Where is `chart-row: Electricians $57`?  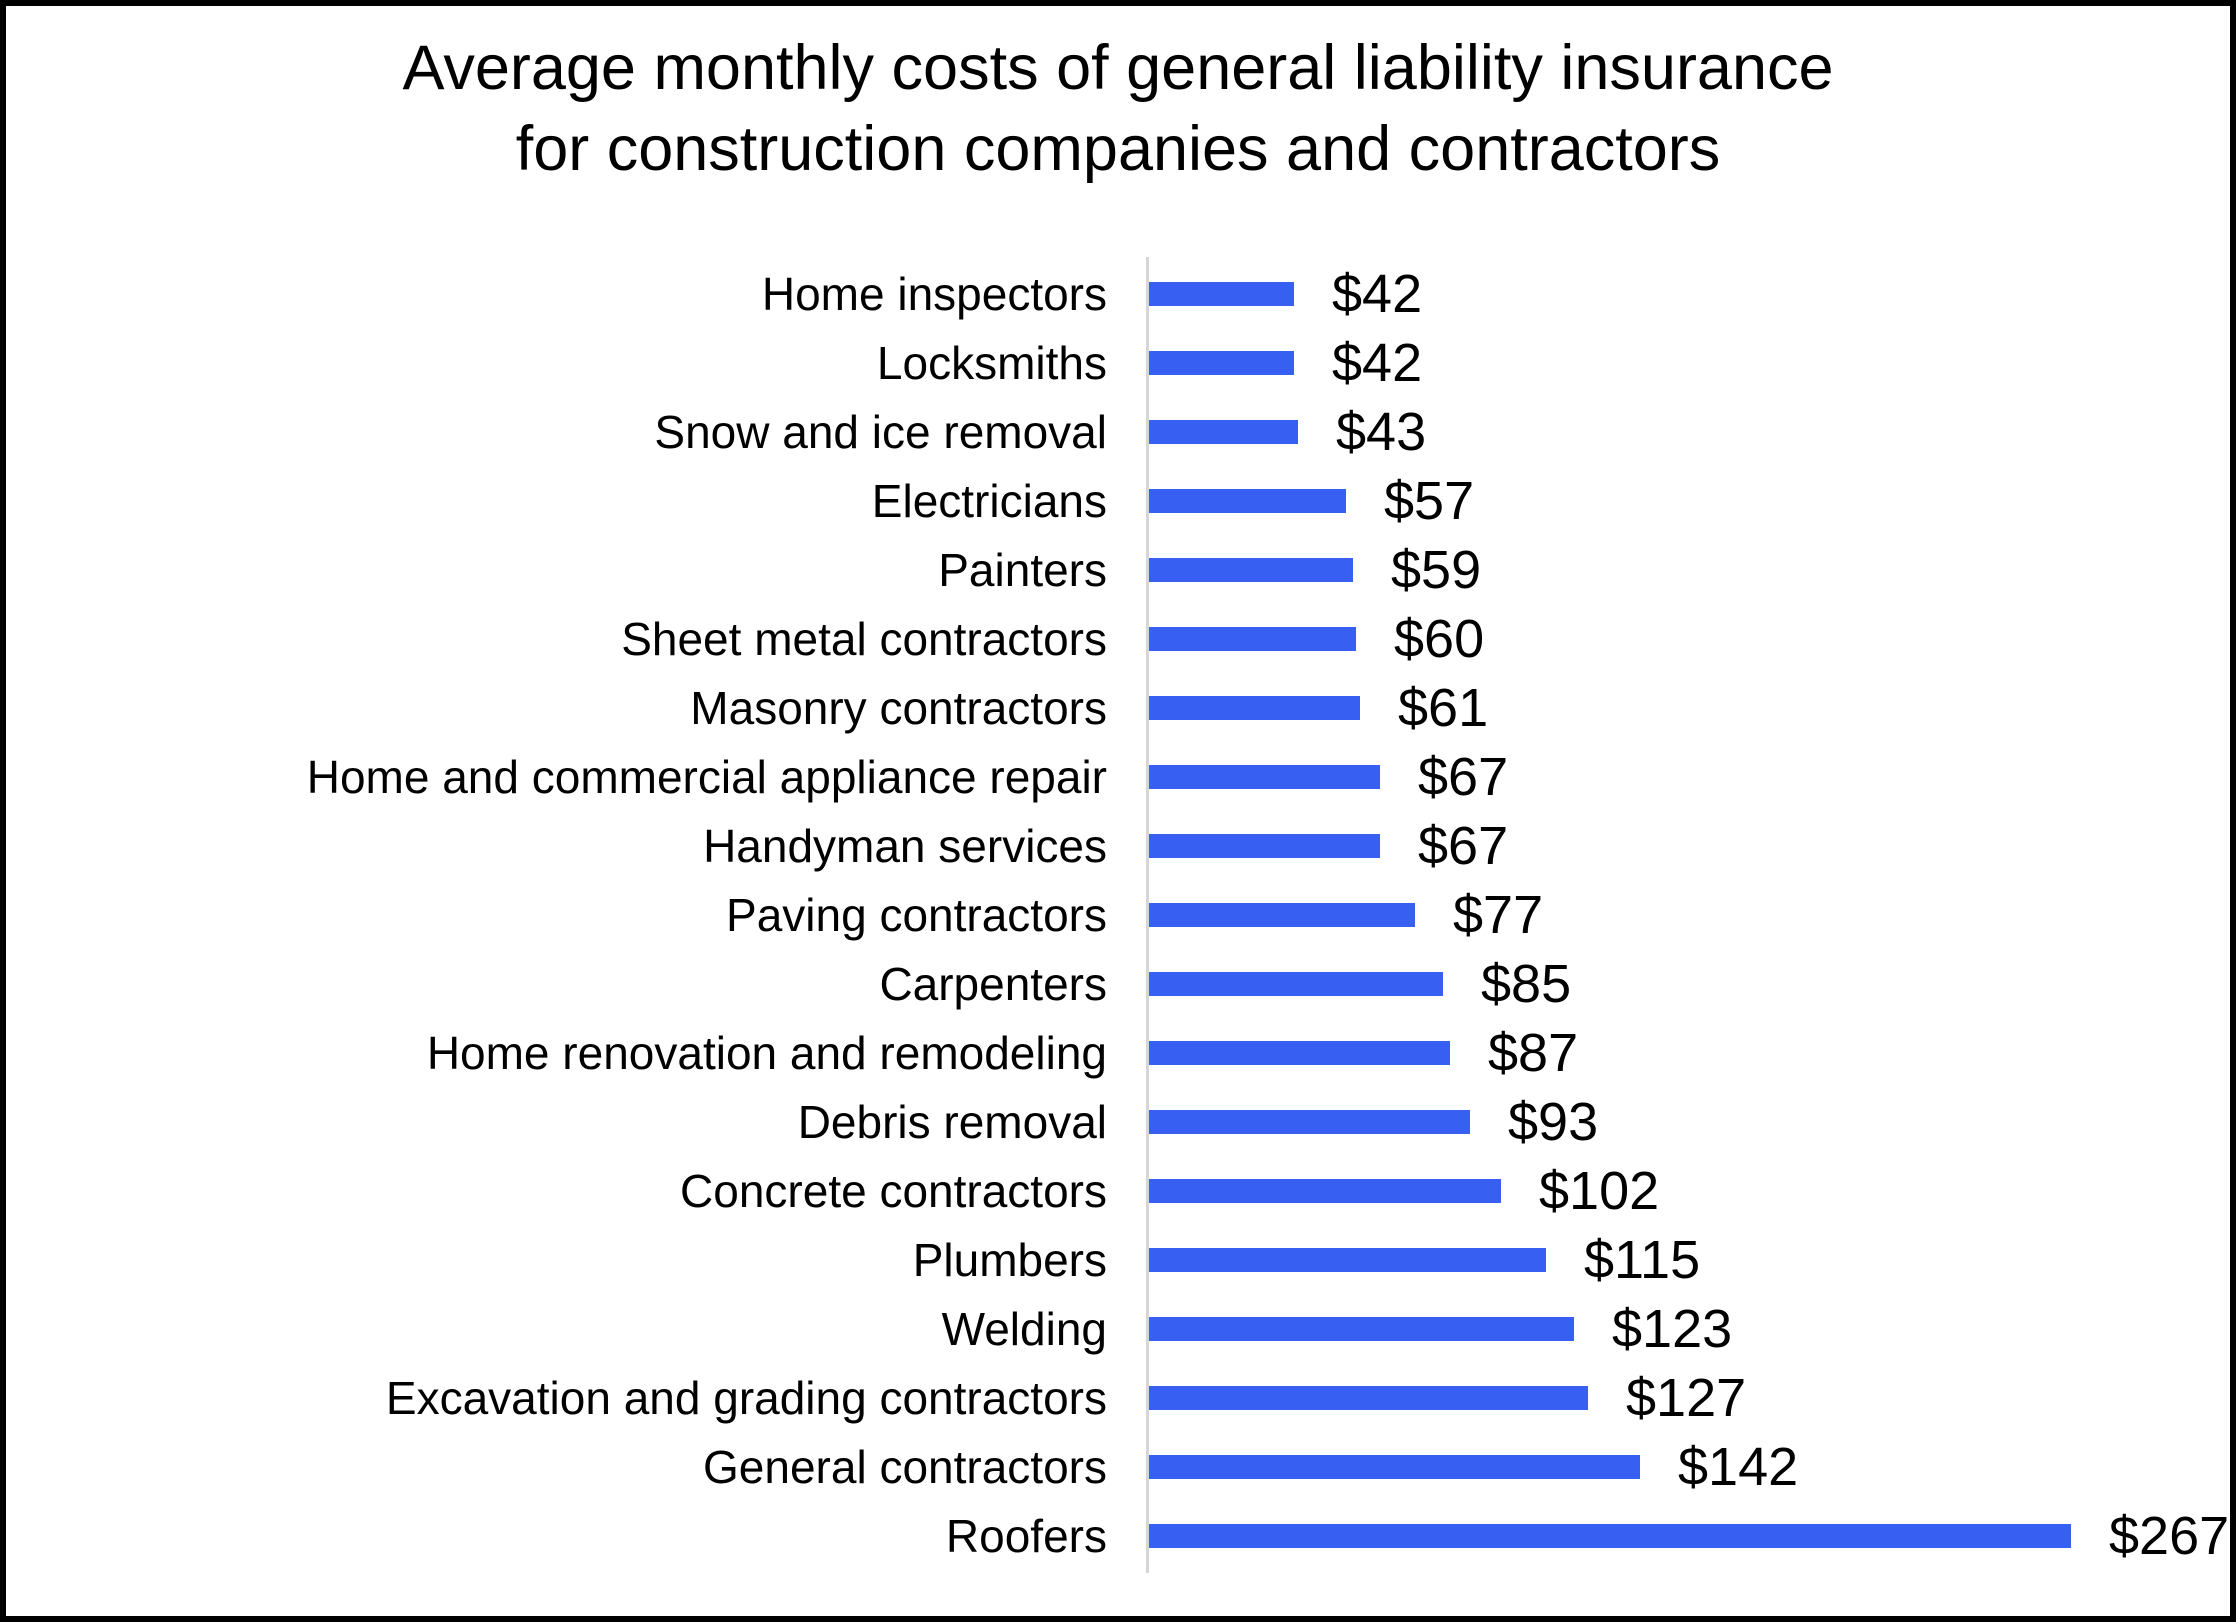
chart-row: Electricians $57 is located at coordinates (1118, 500).